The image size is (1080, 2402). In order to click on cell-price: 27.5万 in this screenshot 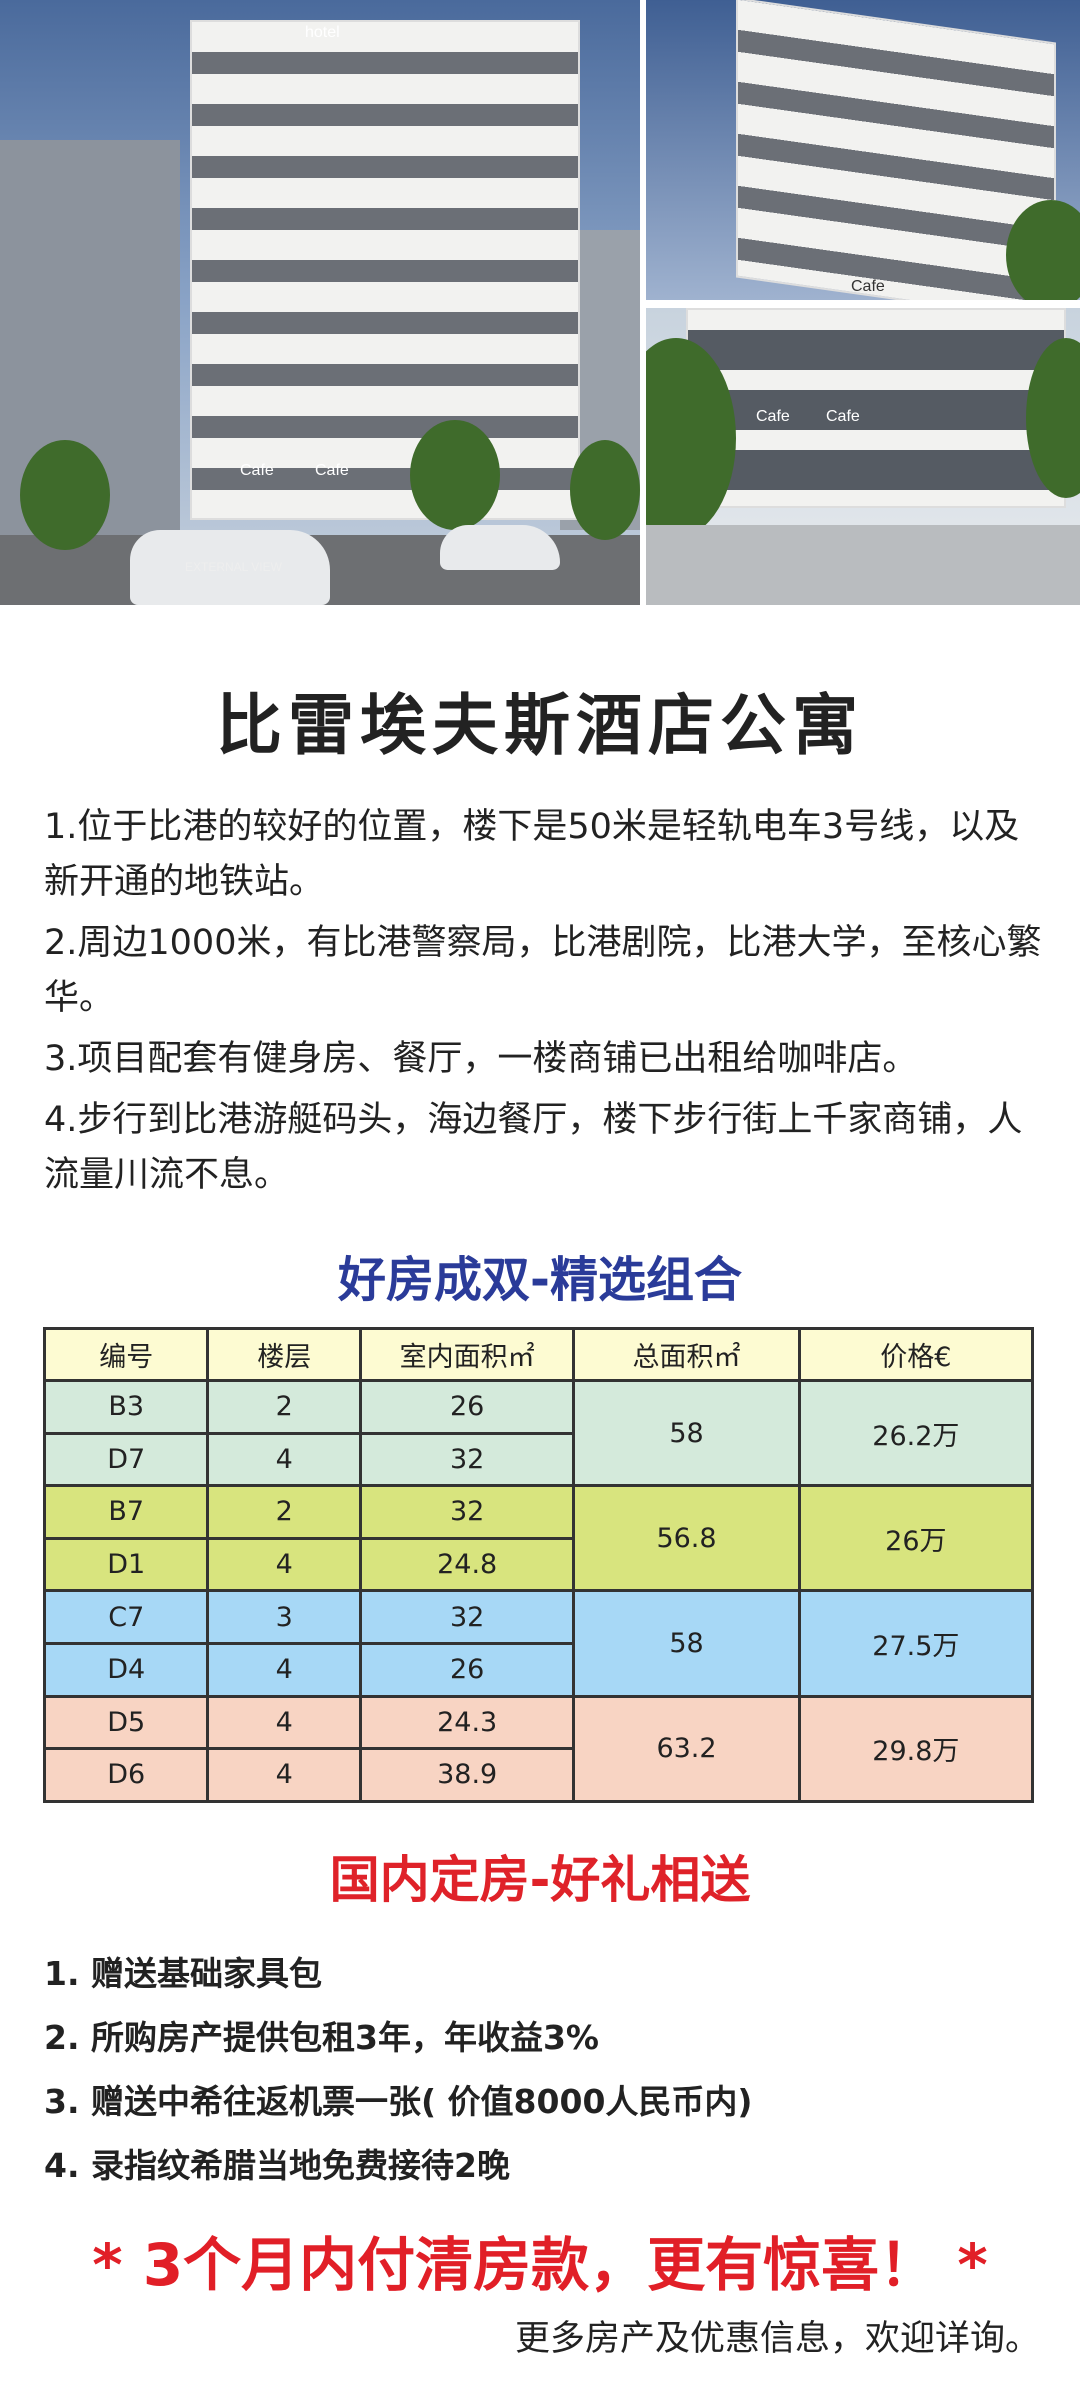, I will do `click(916, 1643)`.